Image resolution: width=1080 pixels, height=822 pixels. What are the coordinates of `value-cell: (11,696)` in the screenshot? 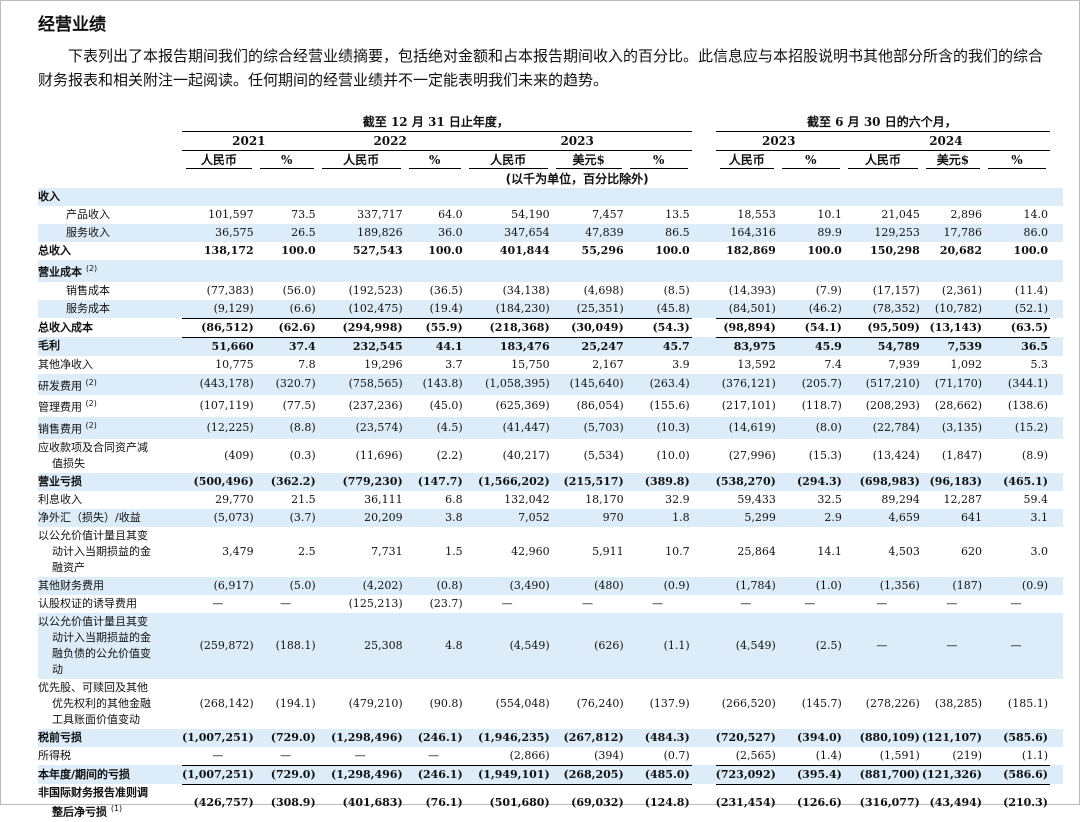 It's located at (379, 455).